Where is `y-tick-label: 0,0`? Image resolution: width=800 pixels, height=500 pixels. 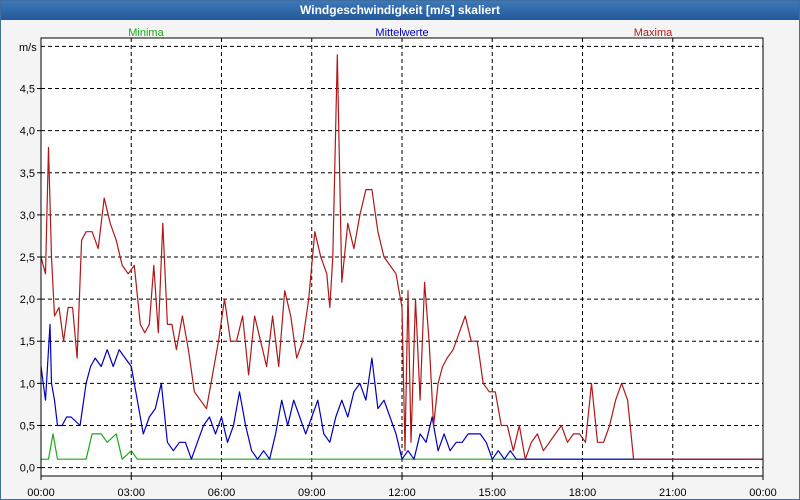 y-tick-label: 0,0 is located at coordinates (27, 469).